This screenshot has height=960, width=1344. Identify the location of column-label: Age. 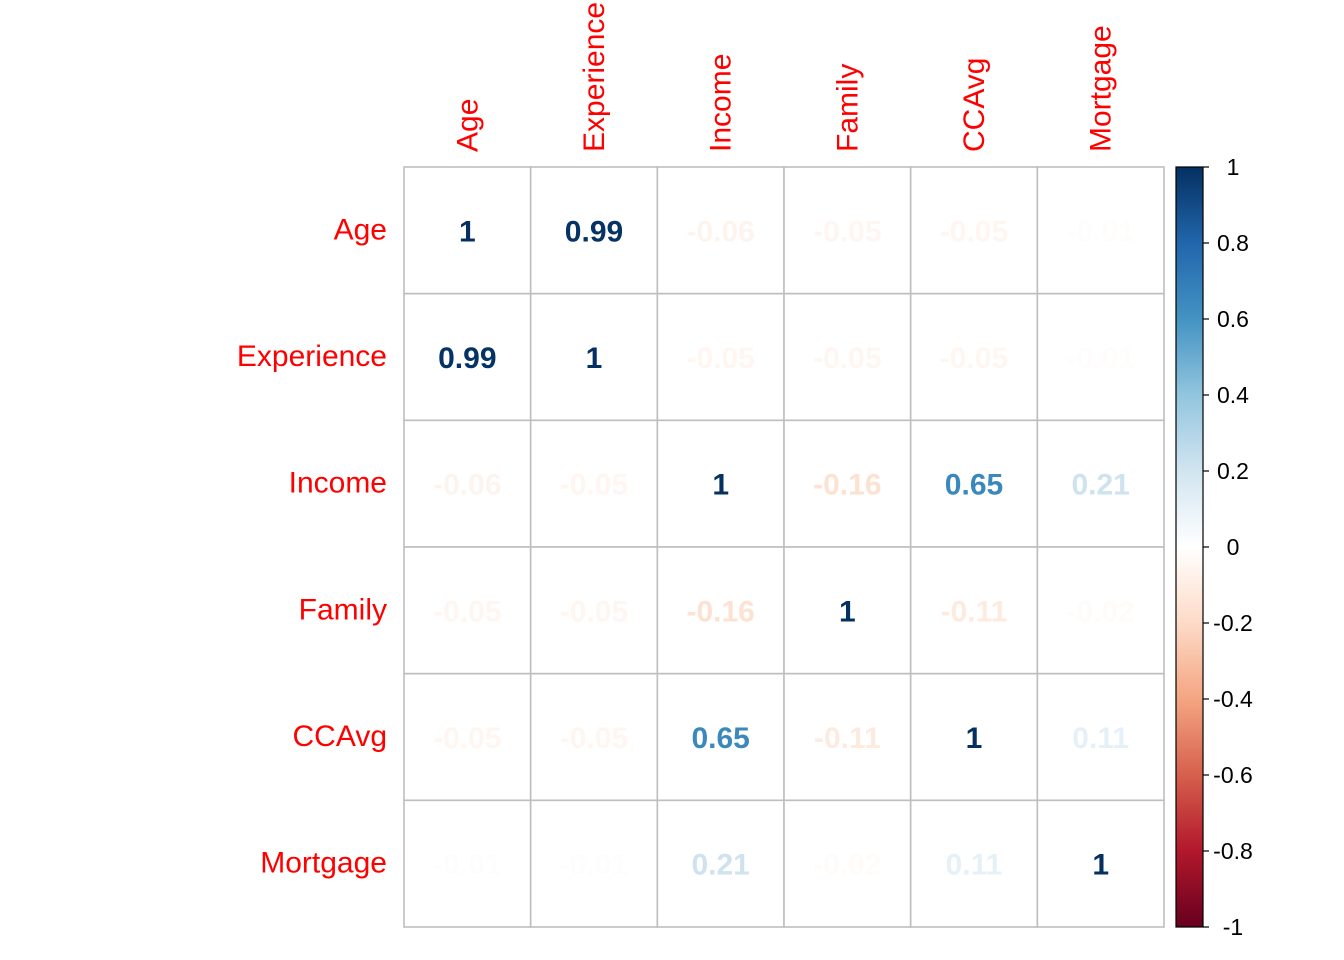
(467, 125).